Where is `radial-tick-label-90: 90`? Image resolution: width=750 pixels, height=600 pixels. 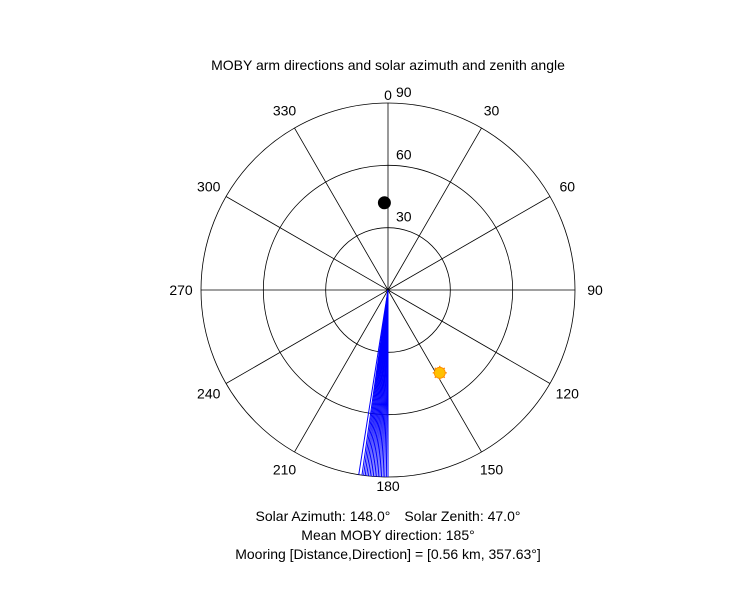 radial-tick-label-90: 90 is located at coordinates (404, 92).